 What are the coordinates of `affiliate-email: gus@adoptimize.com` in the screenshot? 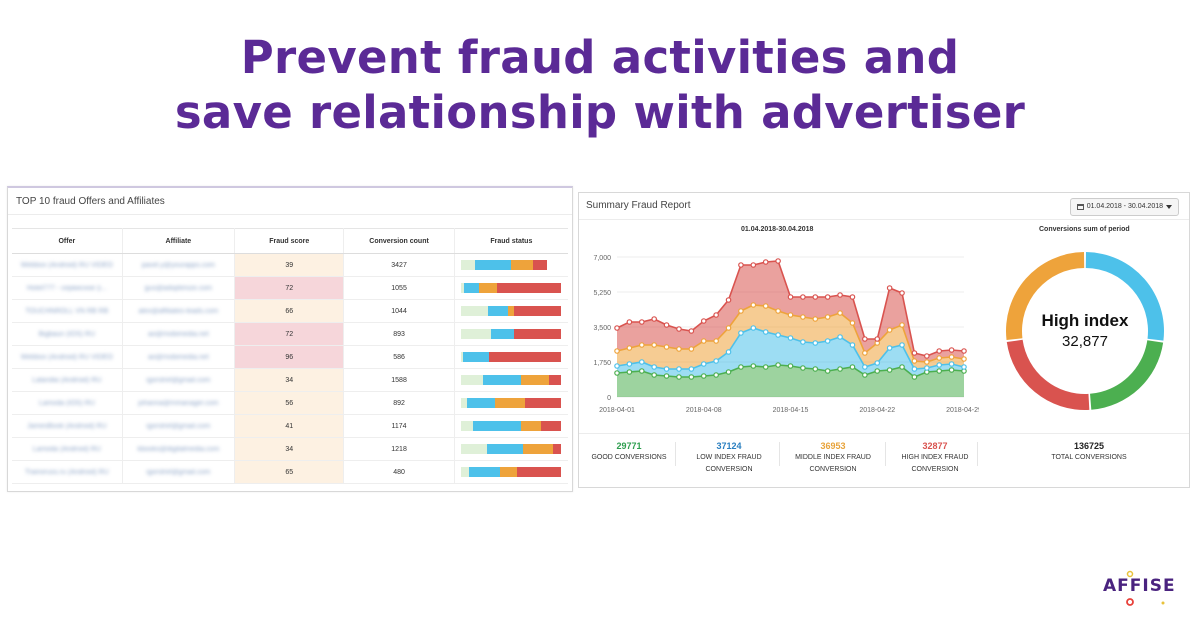 It's located at (178, 288).